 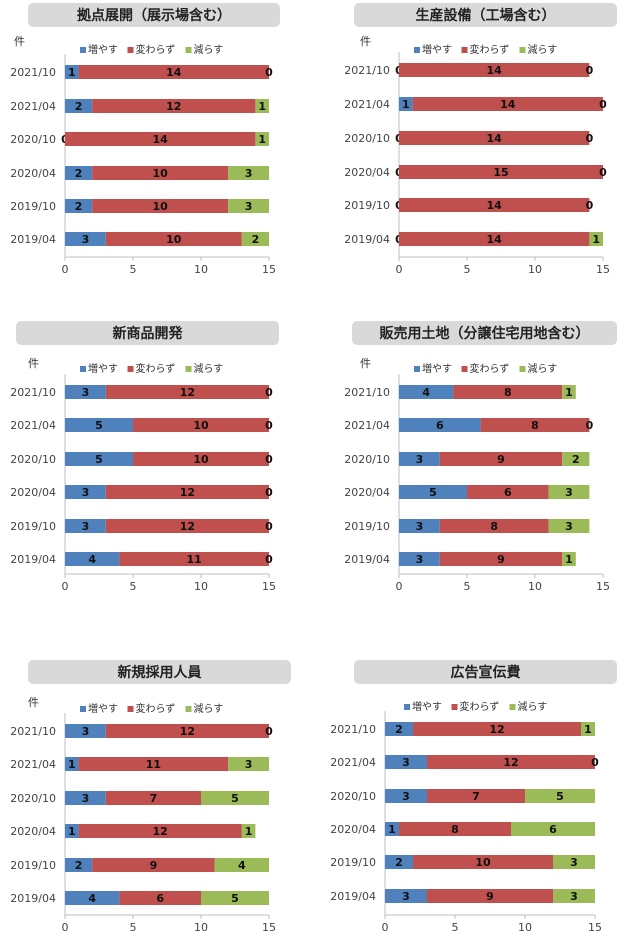 I want to click on x-tick-label: 0, so click(x=65, y=586).